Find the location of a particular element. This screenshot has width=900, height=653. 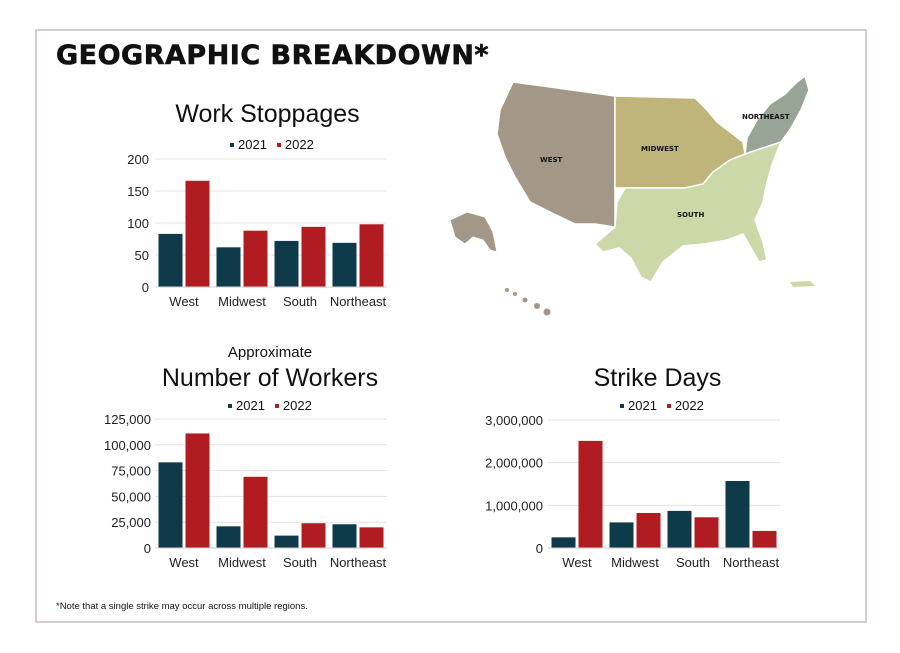

y-tick-label: 25,000 is located at coordinates (131, 522).